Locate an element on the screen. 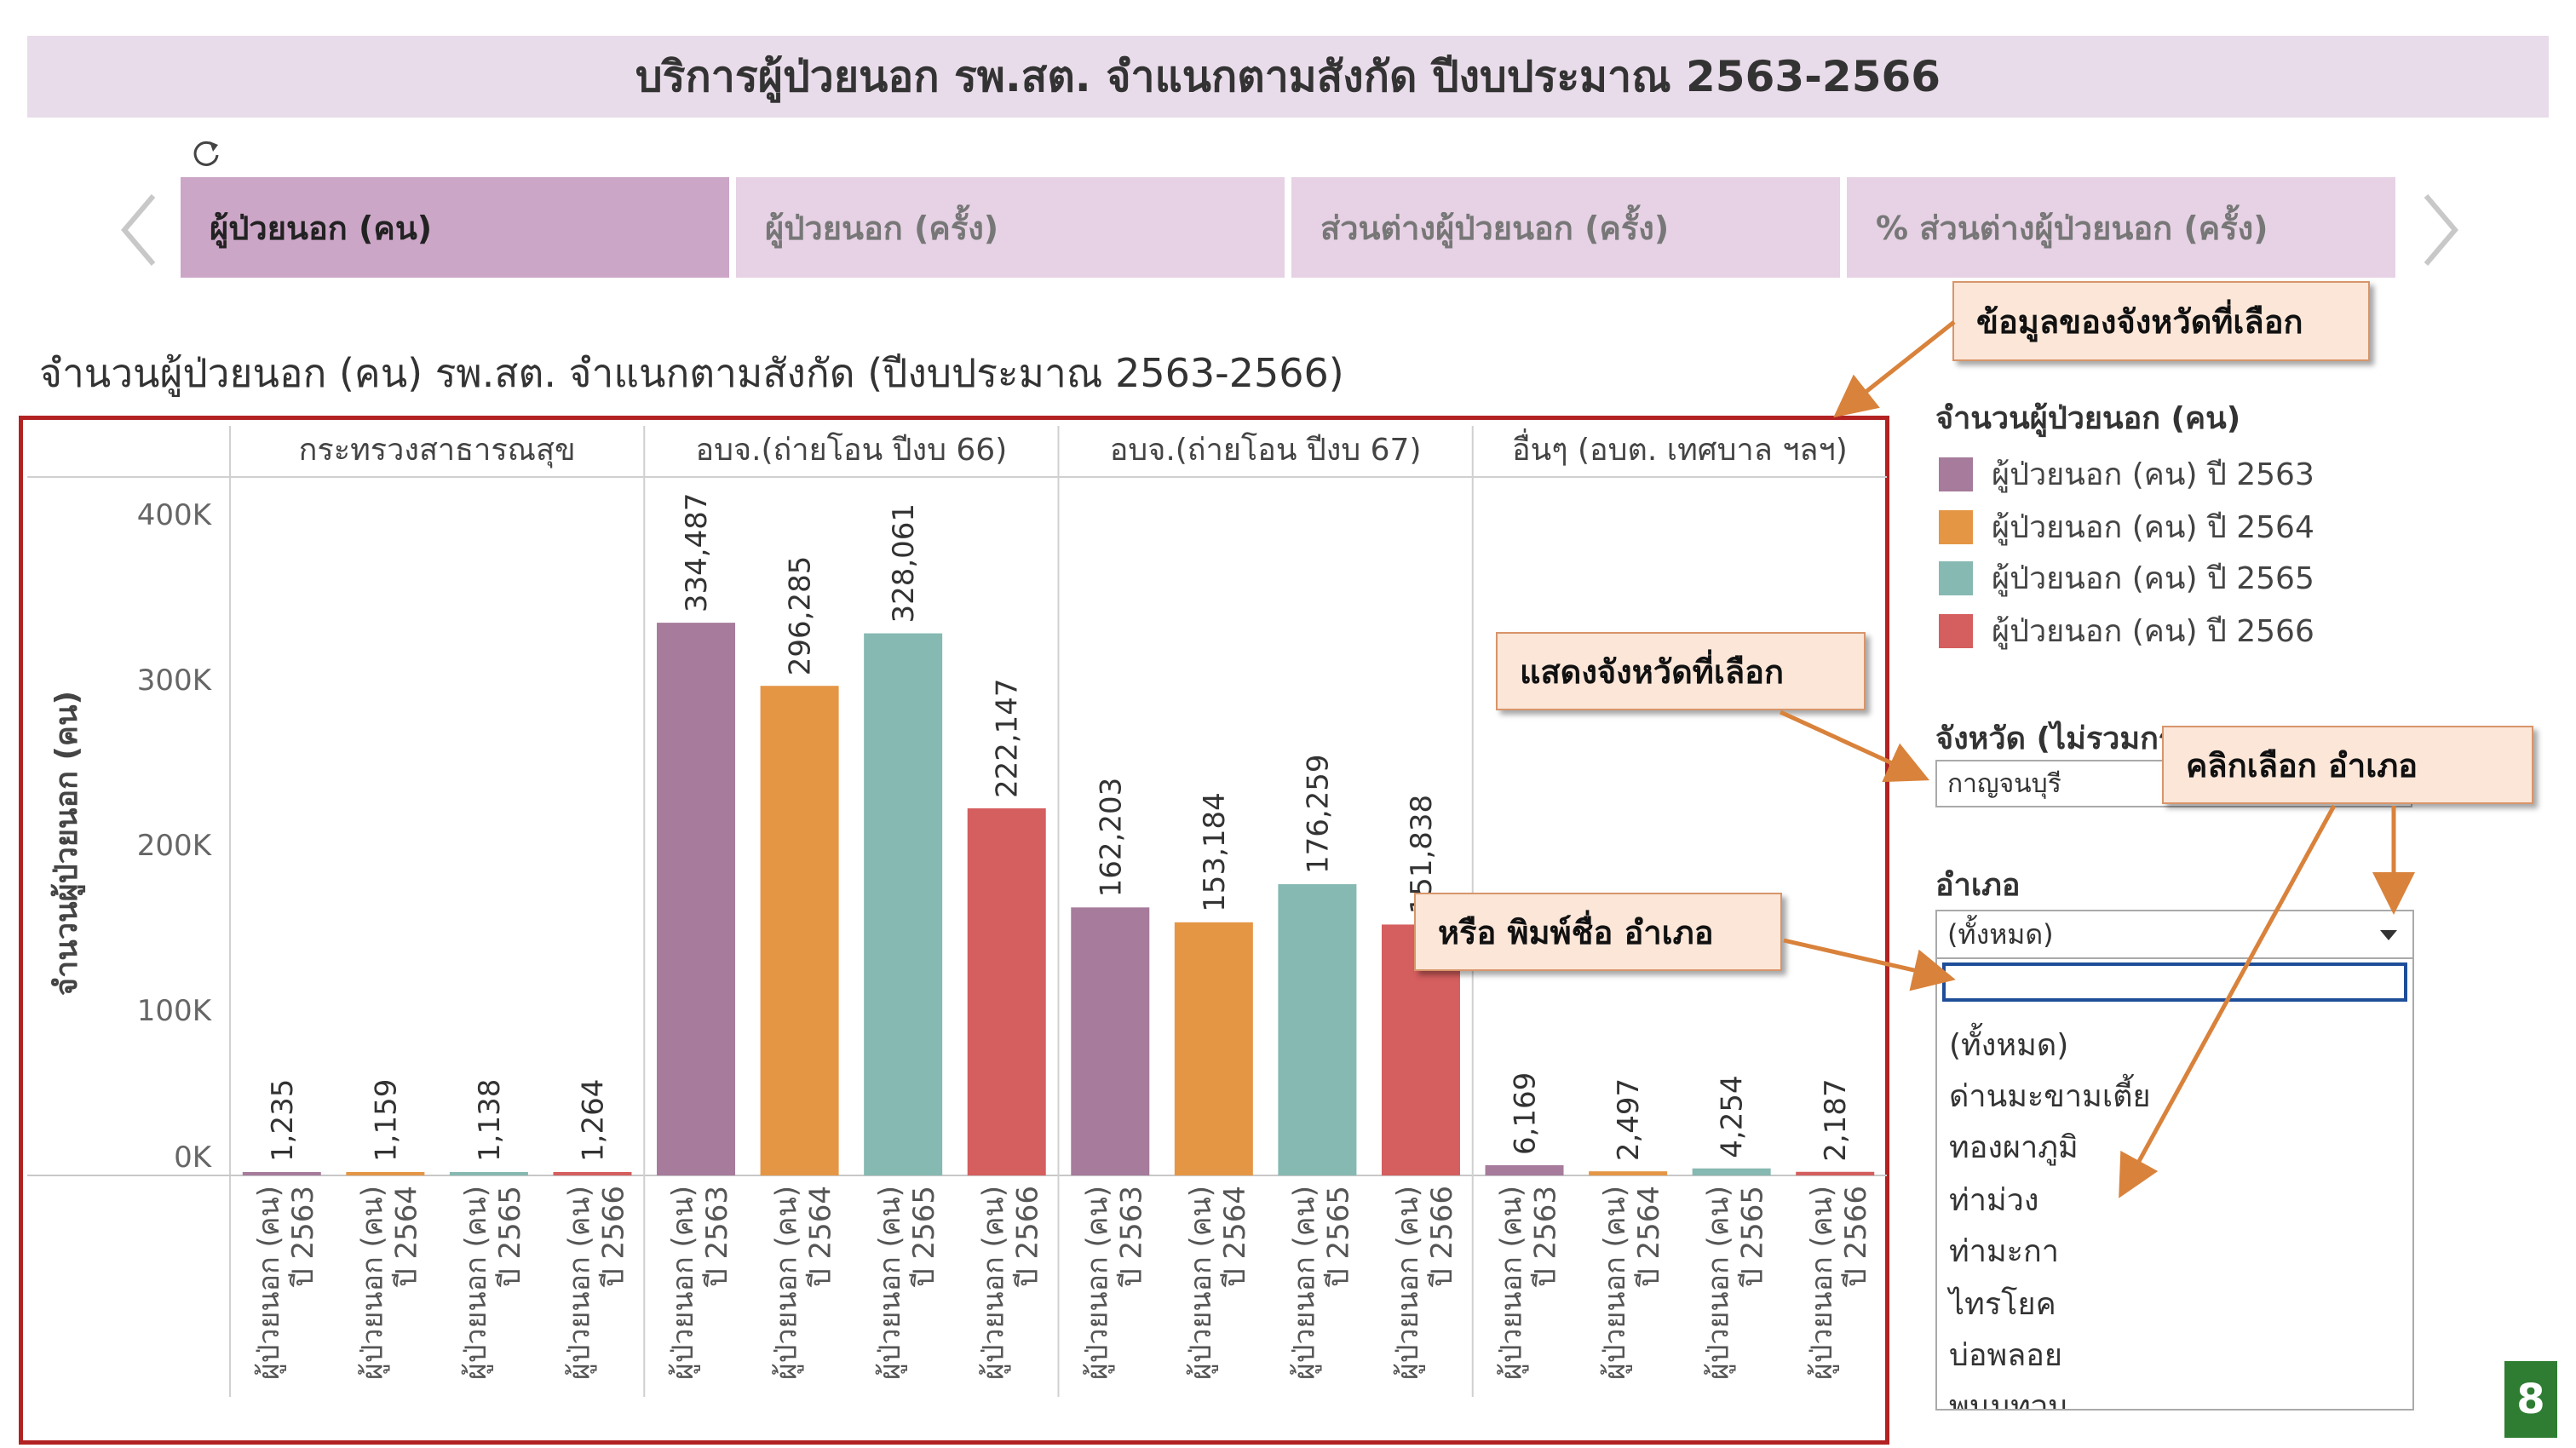  district-option: พนมทวน is located at coordinates (2009, 1400).